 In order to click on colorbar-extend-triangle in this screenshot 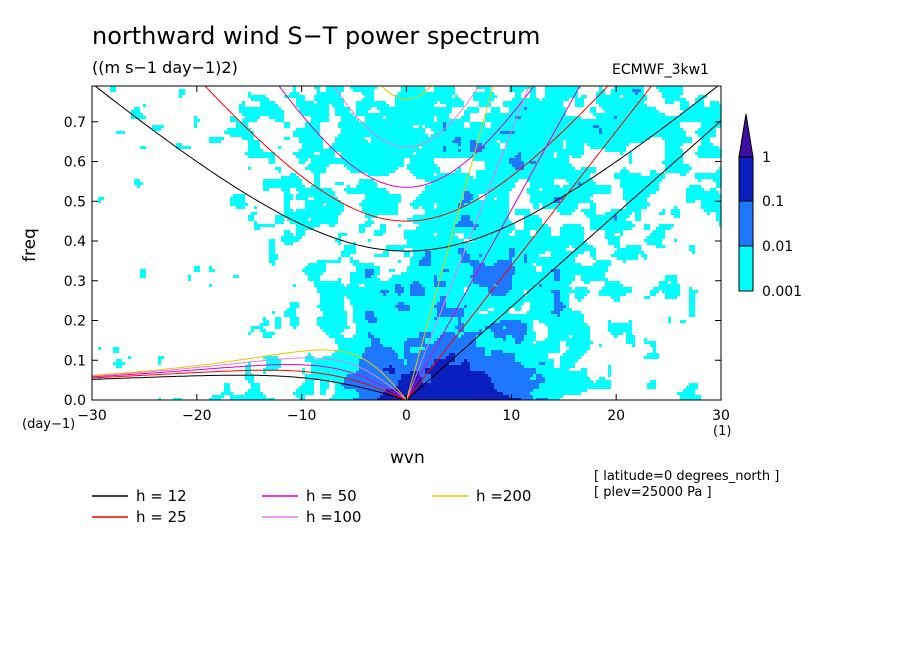, I will do `click(746, 135)`.